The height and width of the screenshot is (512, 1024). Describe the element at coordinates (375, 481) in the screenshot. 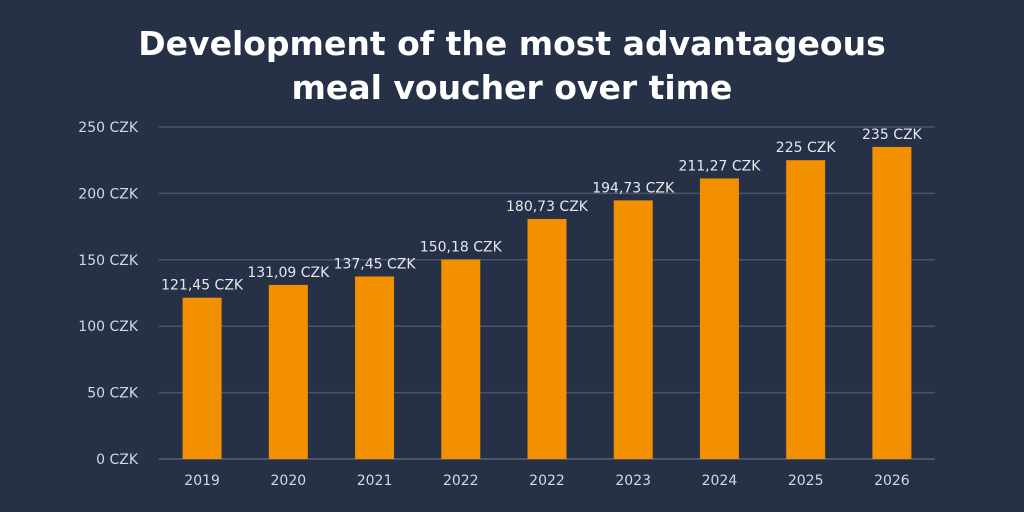

I see `x-tick-label: 2021` at that location.